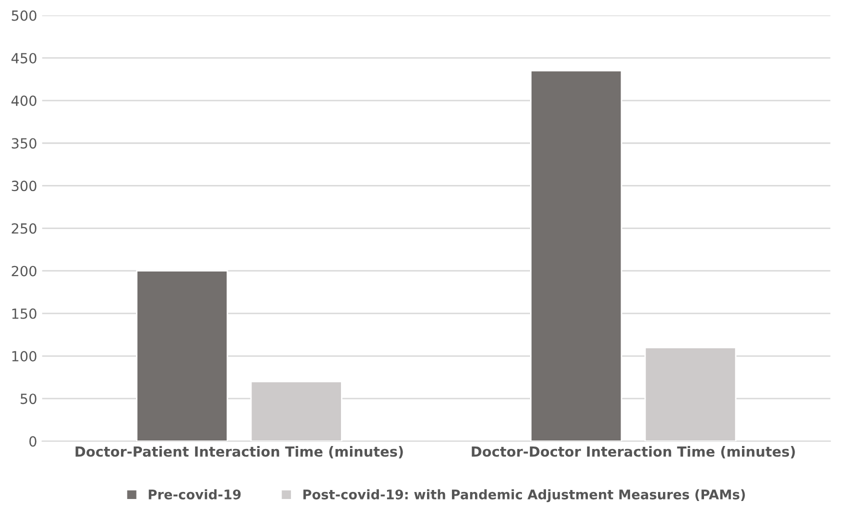 The width and height of the screenshot is (843, 513). I want to click on legend-label: Pre-covid-19, so click(194, 494).